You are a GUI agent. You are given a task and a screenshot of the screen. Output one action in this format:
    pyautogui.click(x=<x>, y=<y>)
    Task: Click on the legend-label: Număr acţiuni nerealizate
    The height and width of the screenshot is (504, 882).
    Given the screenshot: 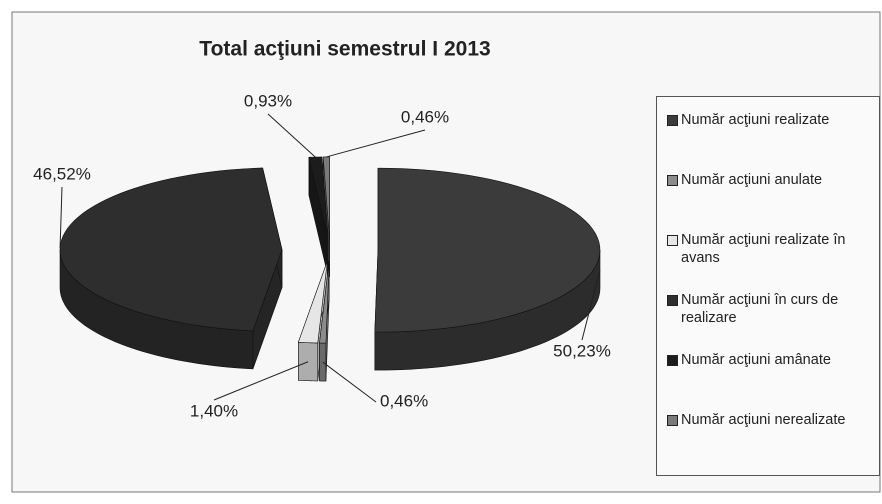 What is the action you would take?
    pyautogui.click(x=763, y=420)
    